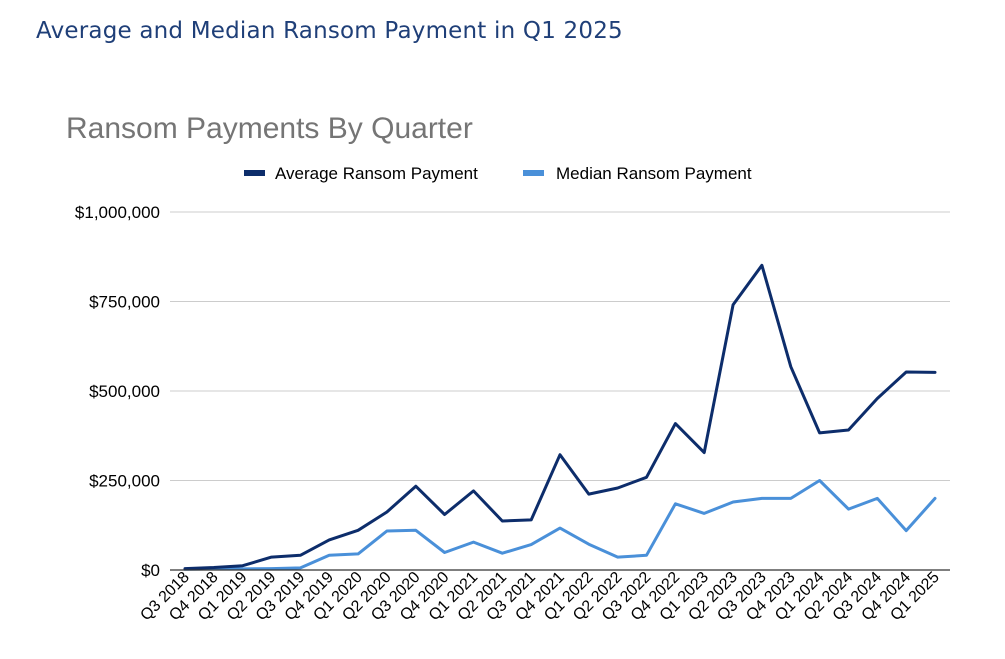 The height and width of the screenshot is (659, 1005). Describe the element at coordinates (654, 173) in the screenshot. I see `legend-label-1: Median Ransom Payment` at that location.